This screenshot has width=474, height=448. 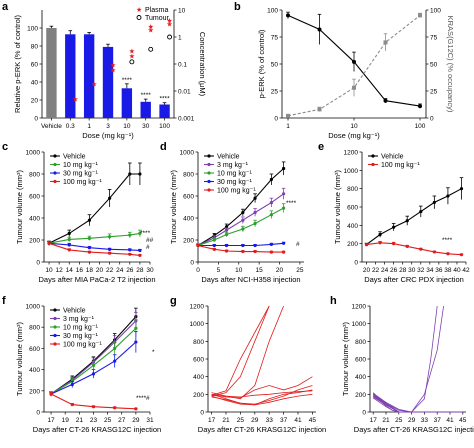 What do you see at coordinates (291, 203) in the screenshot?
I see `significance-label: ****` at bounding box center [291, 203].